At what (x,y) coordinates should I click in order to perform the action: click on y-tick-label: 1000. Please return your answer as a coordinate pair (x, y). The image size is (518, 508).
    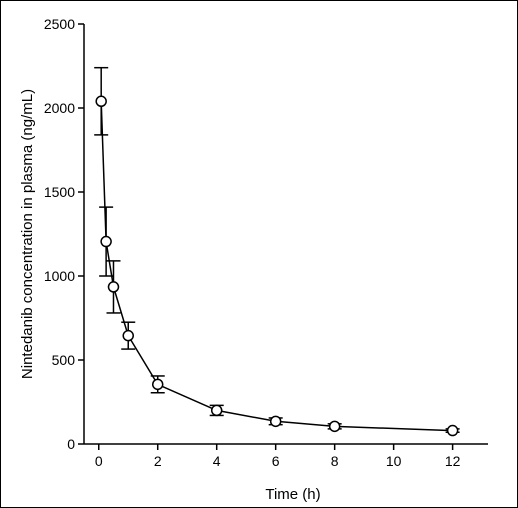
    Looking at the image, I should click on (59, 276).